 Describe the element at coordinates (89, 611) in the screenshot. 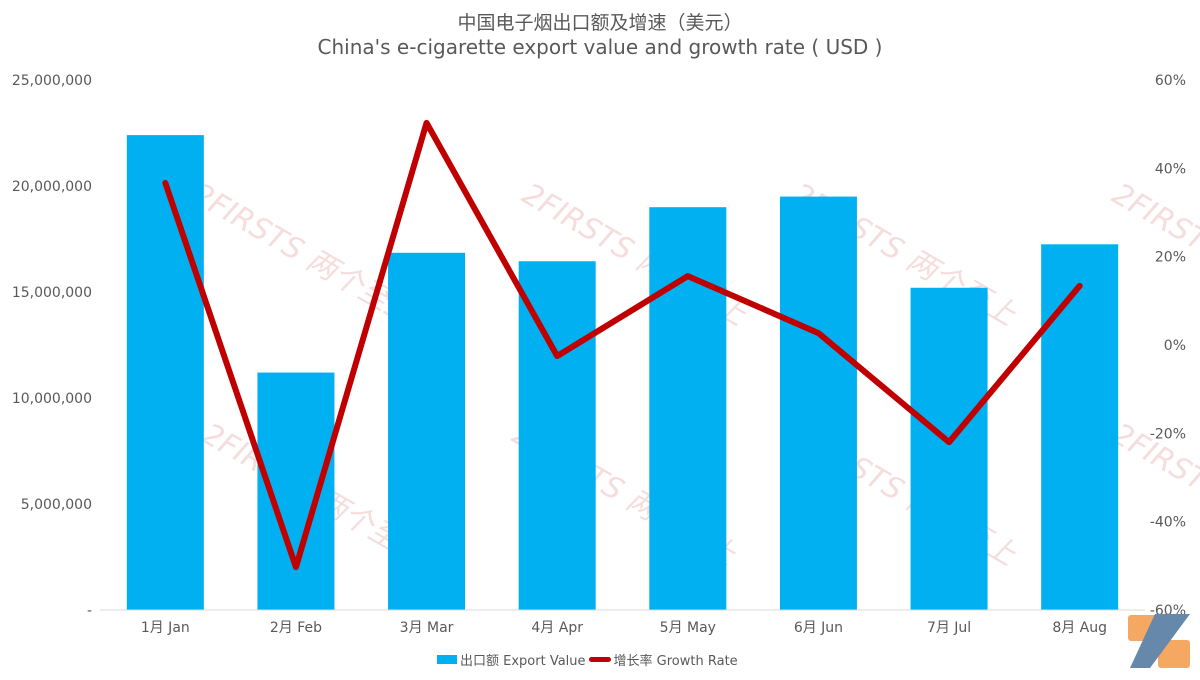

I see `left-axis-tick-label: -` at that location.